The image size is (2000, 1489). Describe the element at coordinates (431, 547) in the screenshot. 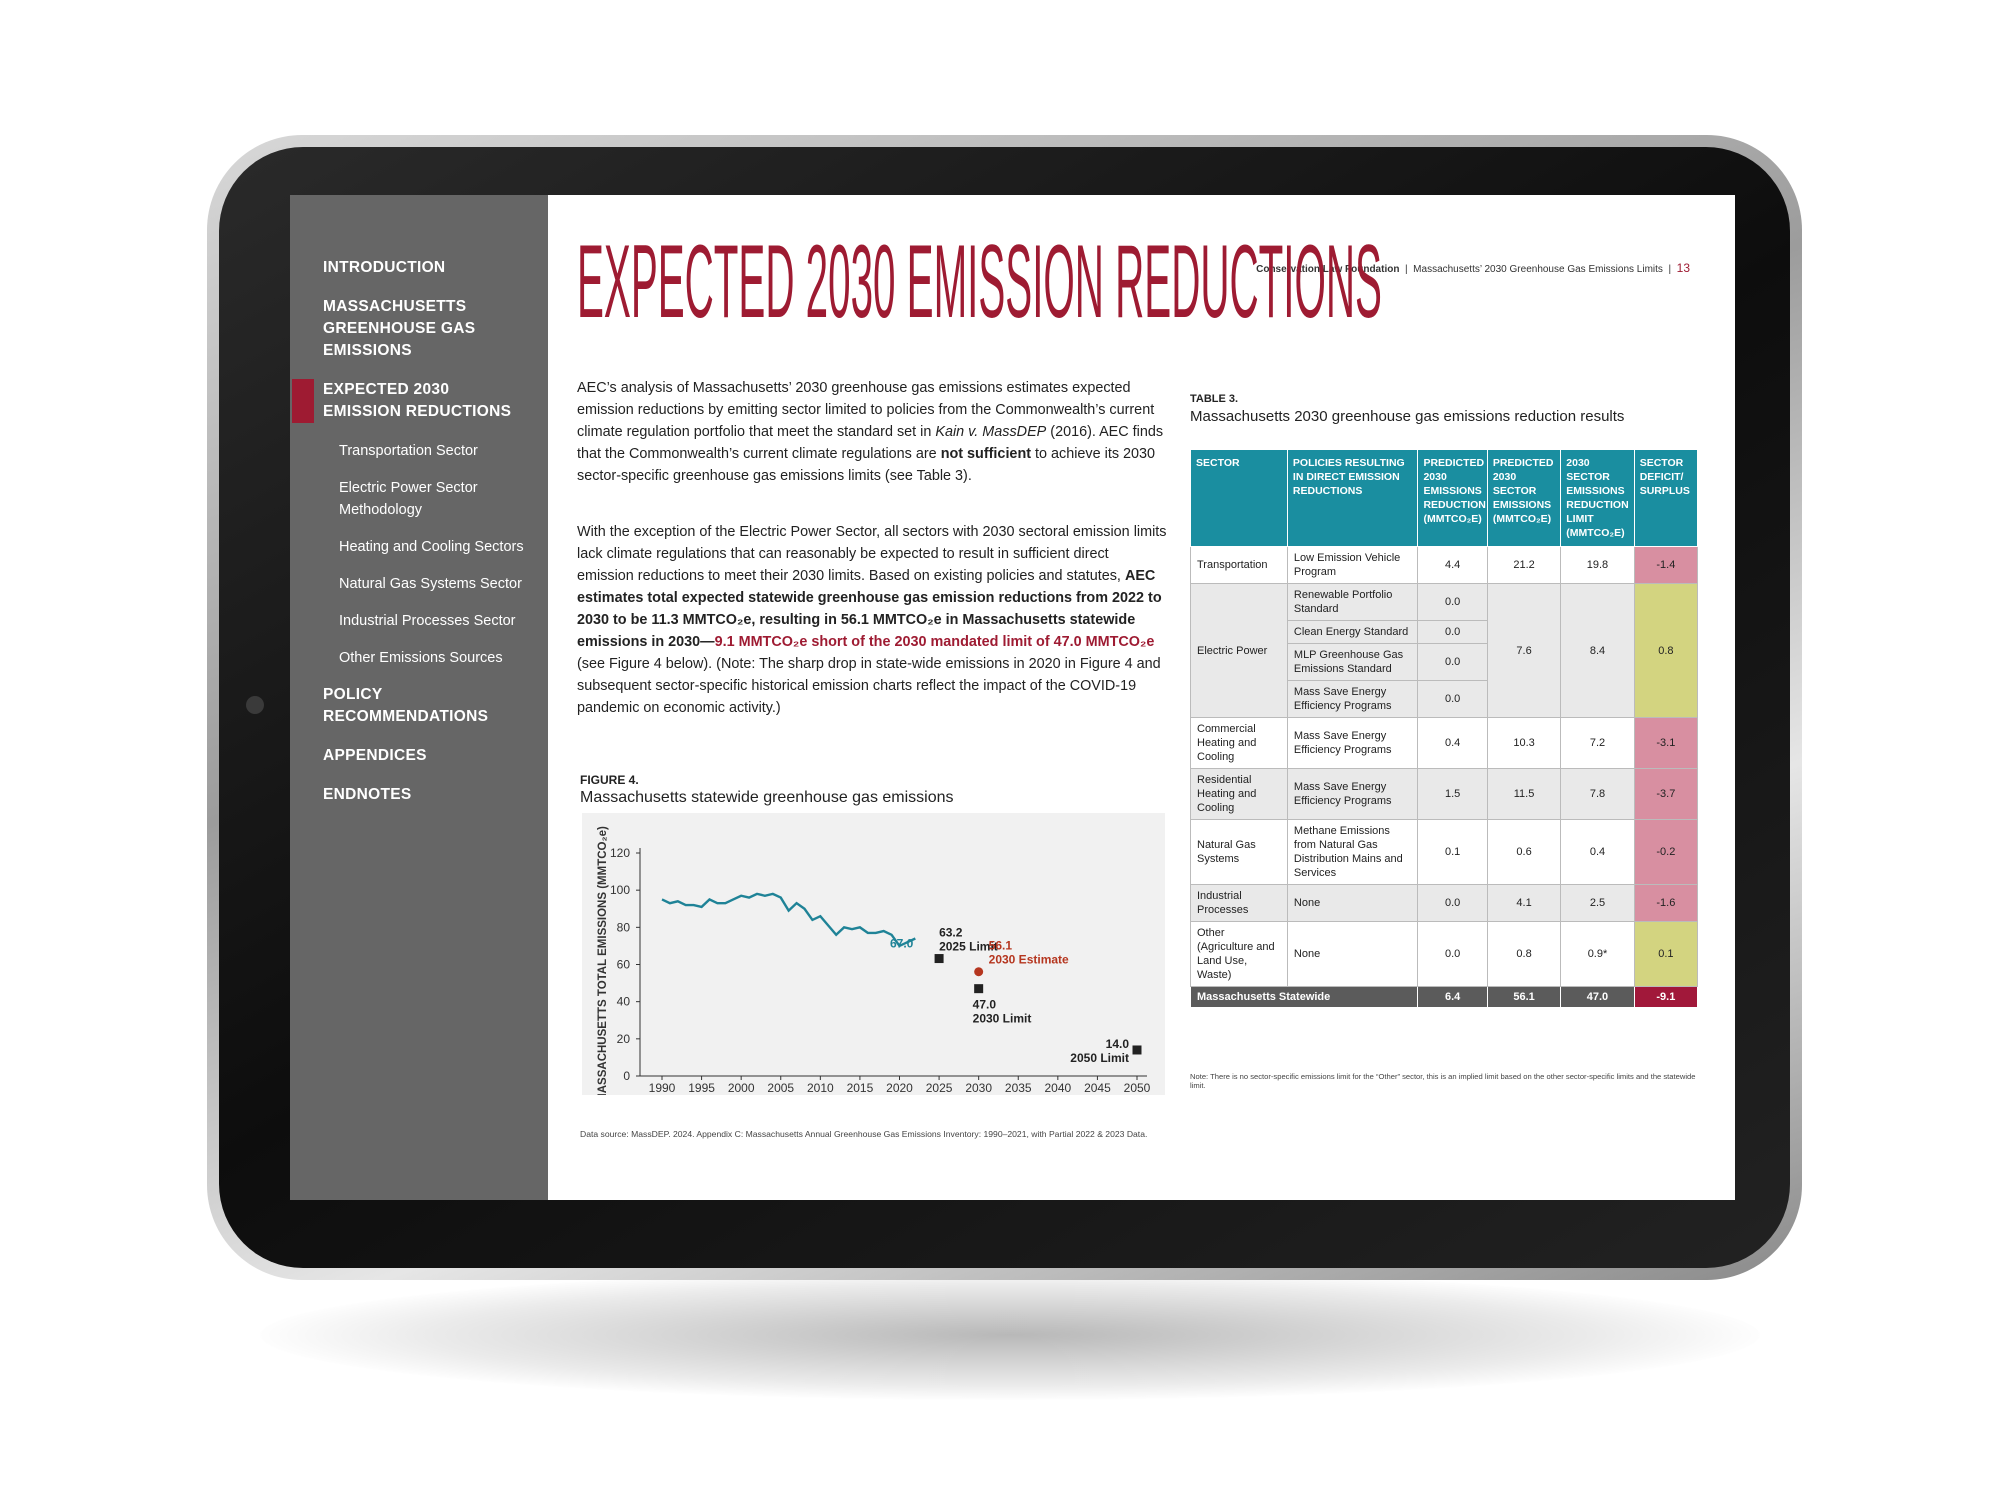

I see `nav-item: Heating and Cooling Sectors` at that location.